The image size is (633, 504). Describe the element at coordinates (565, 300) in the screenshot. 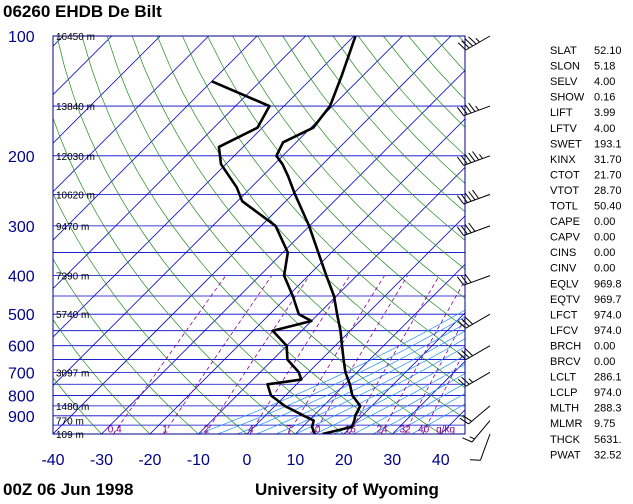

I see `index-name: EQTV` at that location.